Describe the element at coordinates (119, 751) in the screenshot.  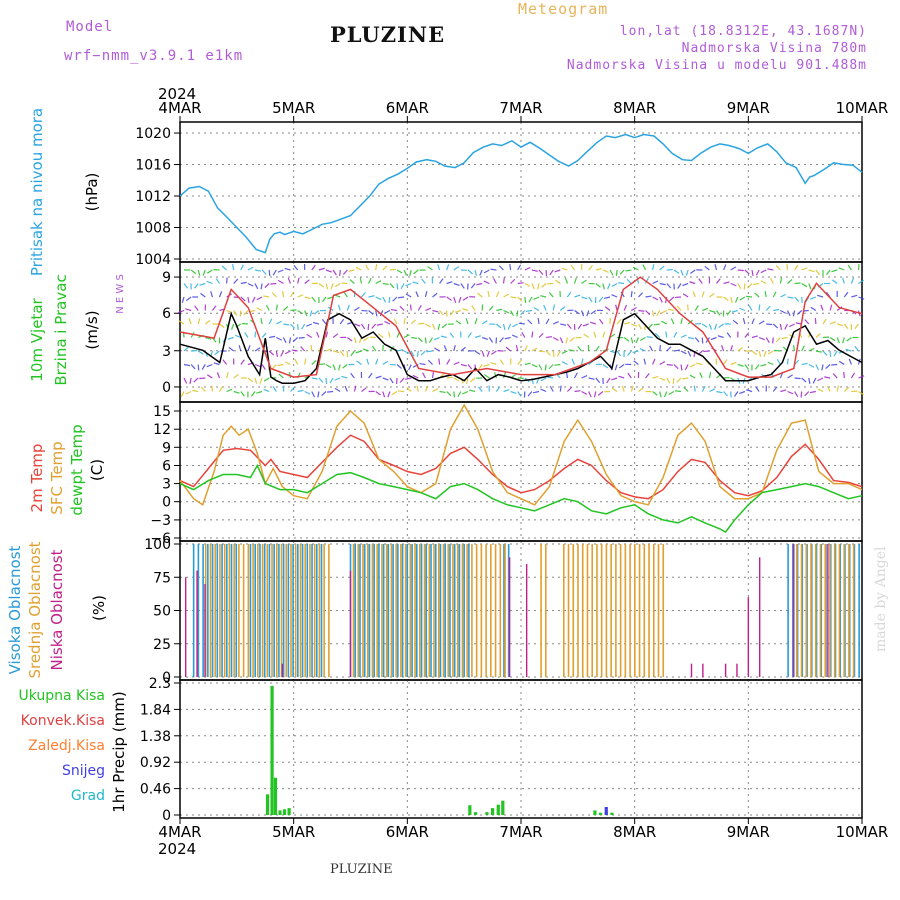
I see `ylabel-precip: 1hr Precip (mm)` at that location.